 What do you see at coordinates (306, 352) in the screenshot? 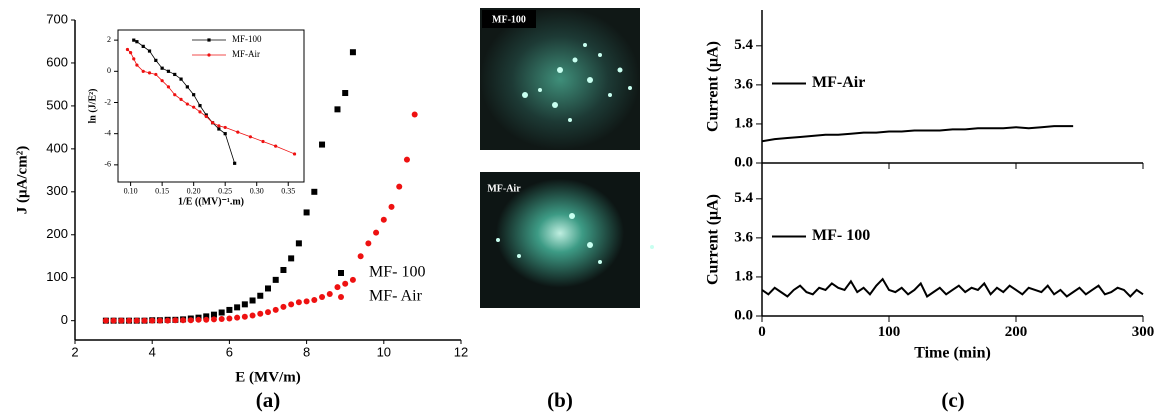
I see `x-tick-label: 8` at bounding box center [306, 352].